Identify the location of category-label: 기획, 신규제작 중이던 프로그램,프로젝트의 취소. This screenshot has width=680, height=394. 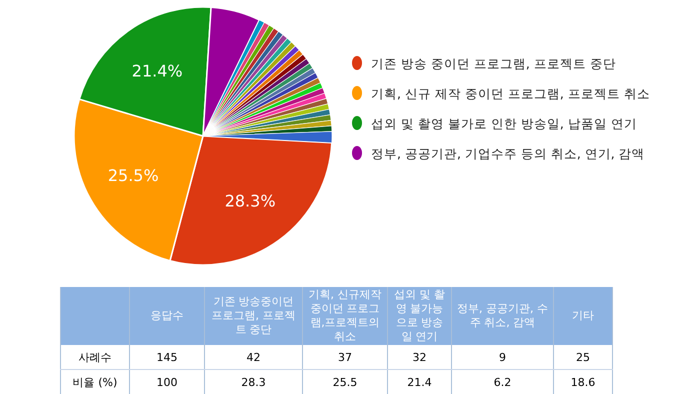
(345, 316).